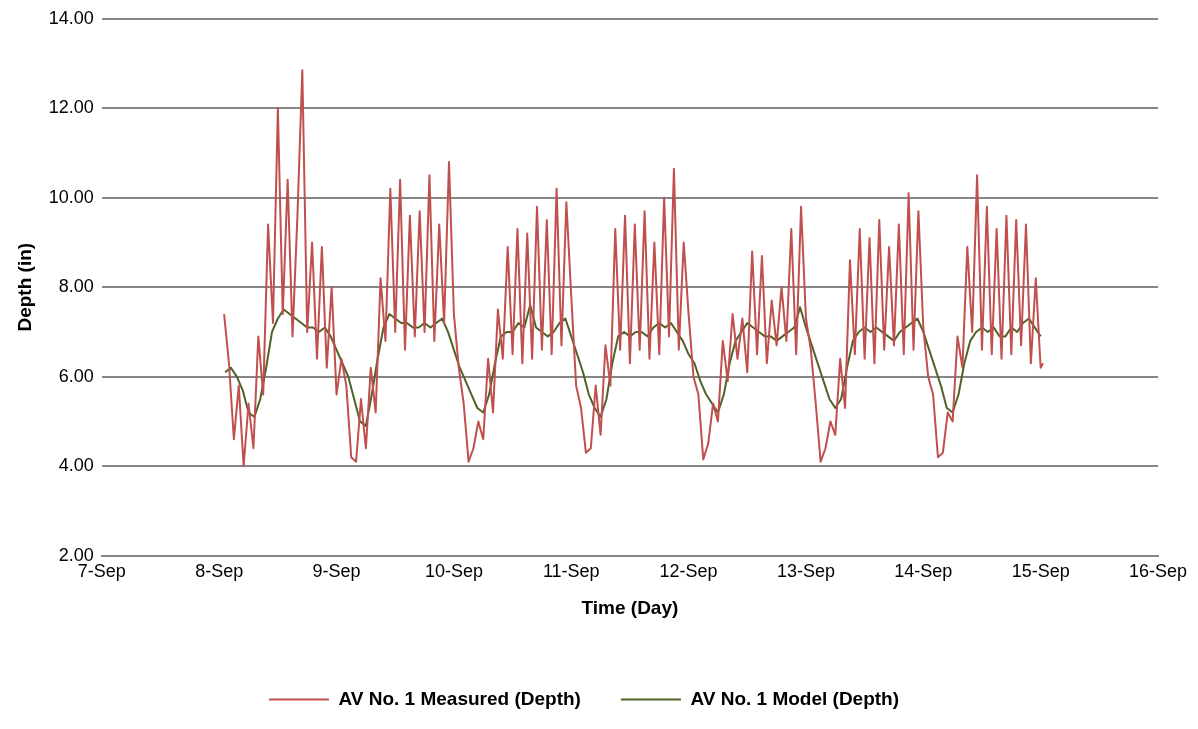  Describe the element at coordinates (795, 698) in the screenshot. I see `legend-label: AV No. 1 Model (Depth)` at that location.